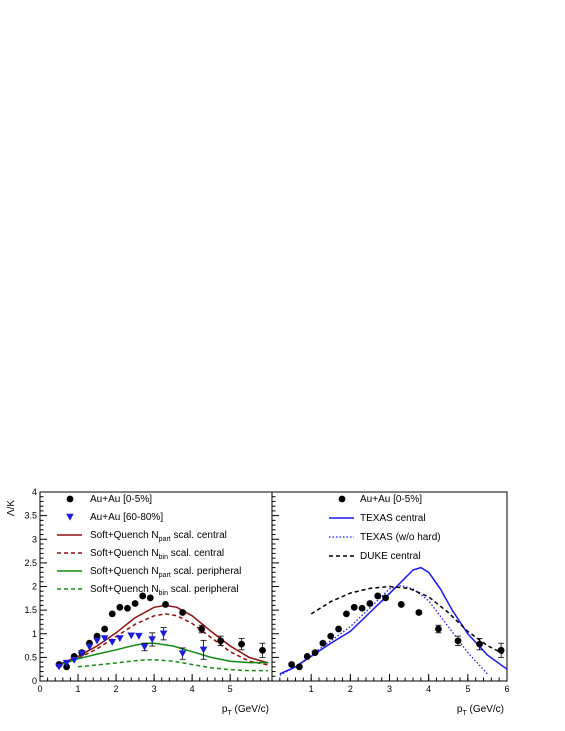 The height and width of the screenshot is (731, 565). What do you see at coordinates (393, 518) in the screenshot?
I see `legend-label: TEXAS central` at bounding box center [393, 518].